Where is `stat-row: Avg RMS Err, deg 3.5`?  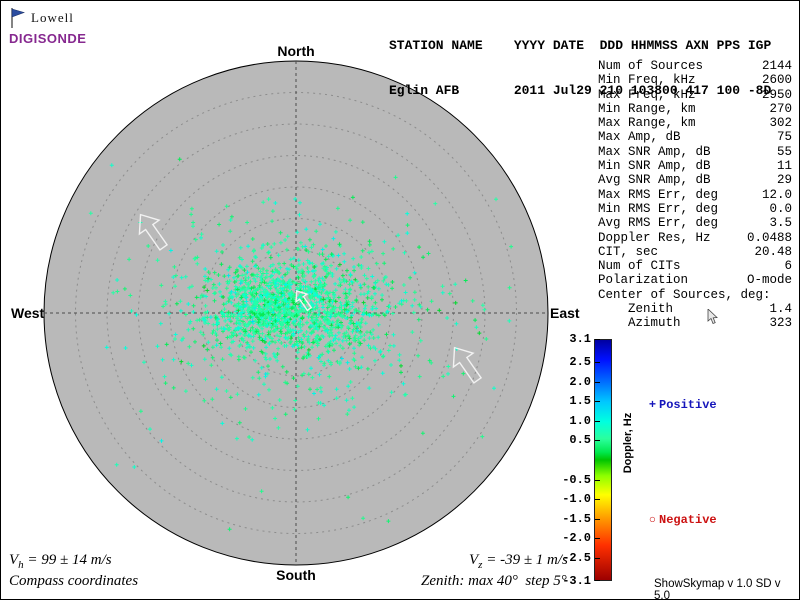 stat-row: Avg RMS Err, deg 3.5 is located at coordinates (695, 223).